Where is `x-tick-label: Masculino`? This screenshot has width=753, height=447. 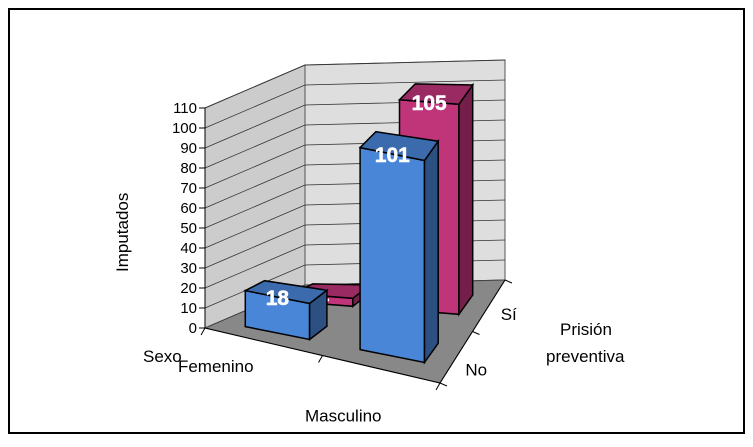 x-tick-label: Masculino is located at coordinates (343, 415).